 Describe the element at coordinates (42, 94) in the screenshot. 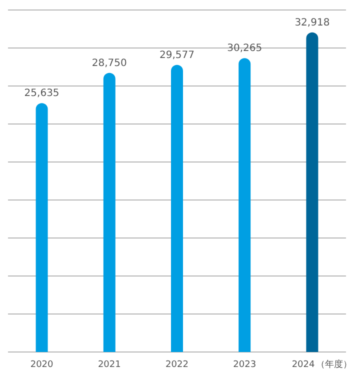

I see `data-label: 25,635` at that location.